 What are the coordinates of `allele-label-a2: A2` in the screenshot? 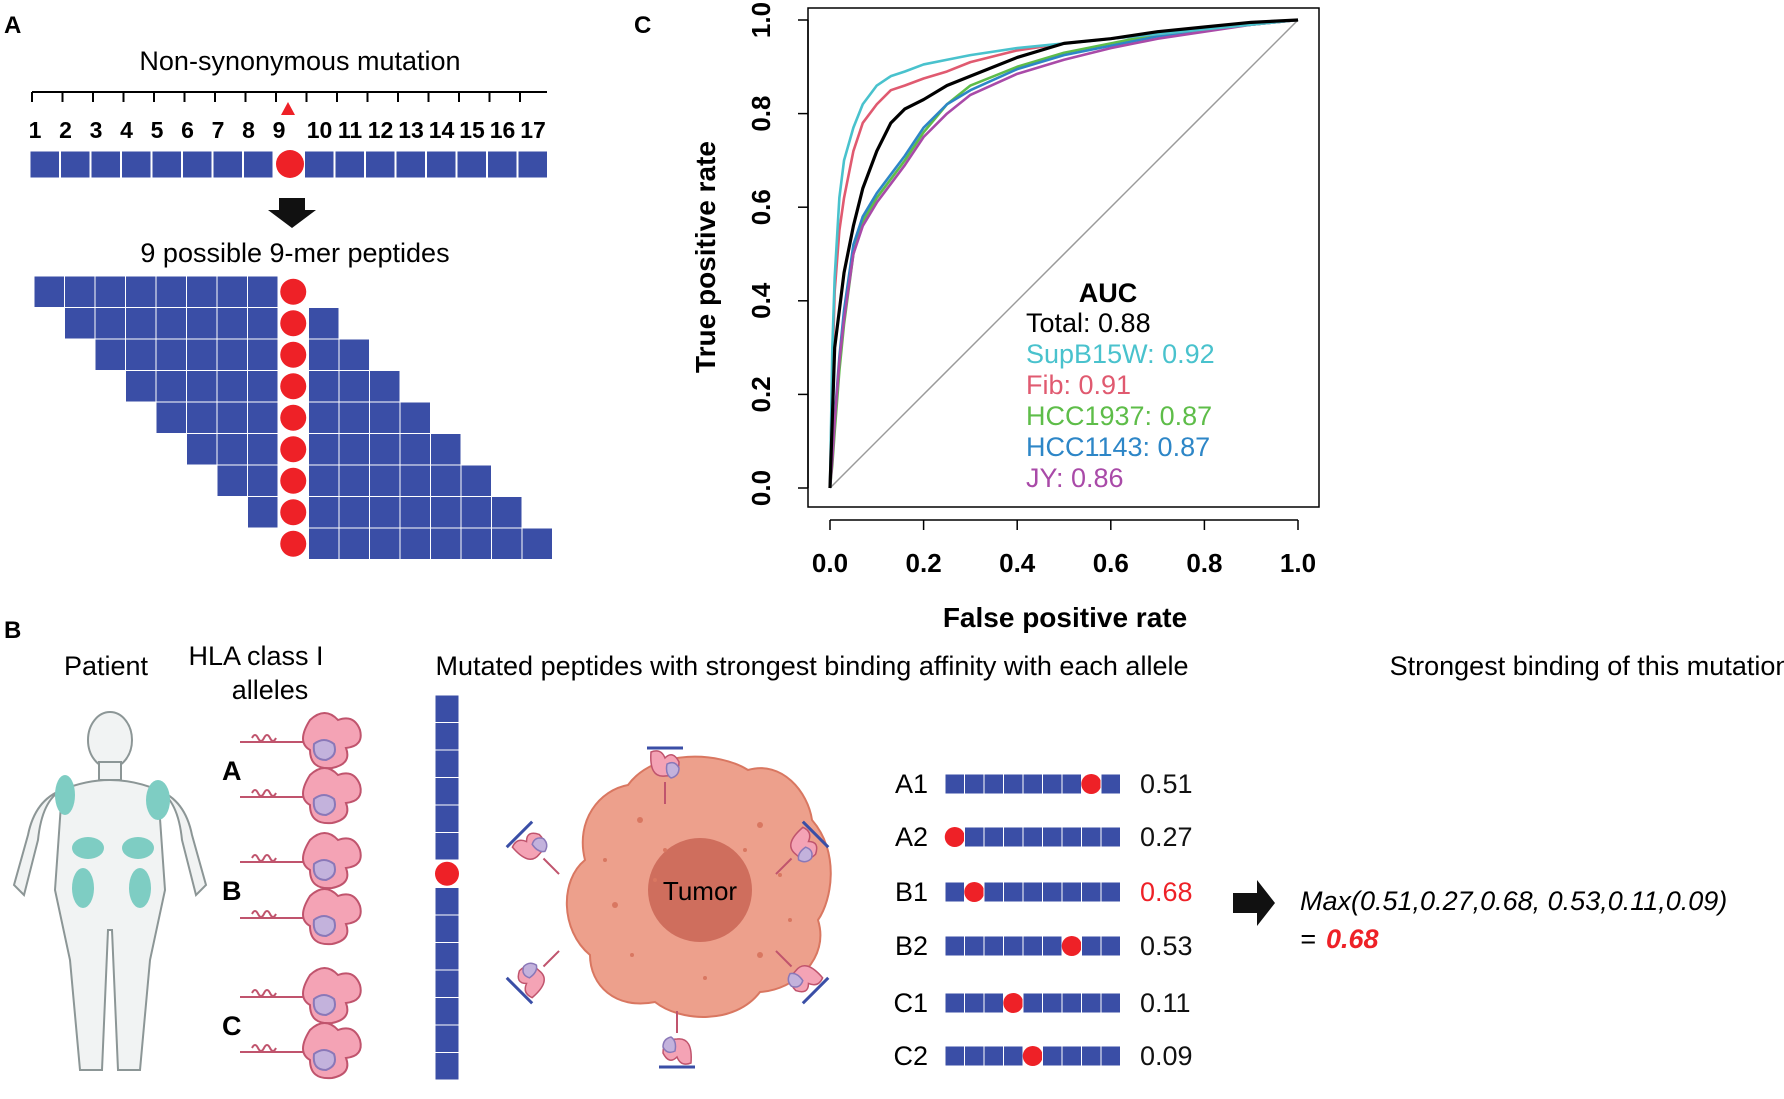 It's located at (911, 837).